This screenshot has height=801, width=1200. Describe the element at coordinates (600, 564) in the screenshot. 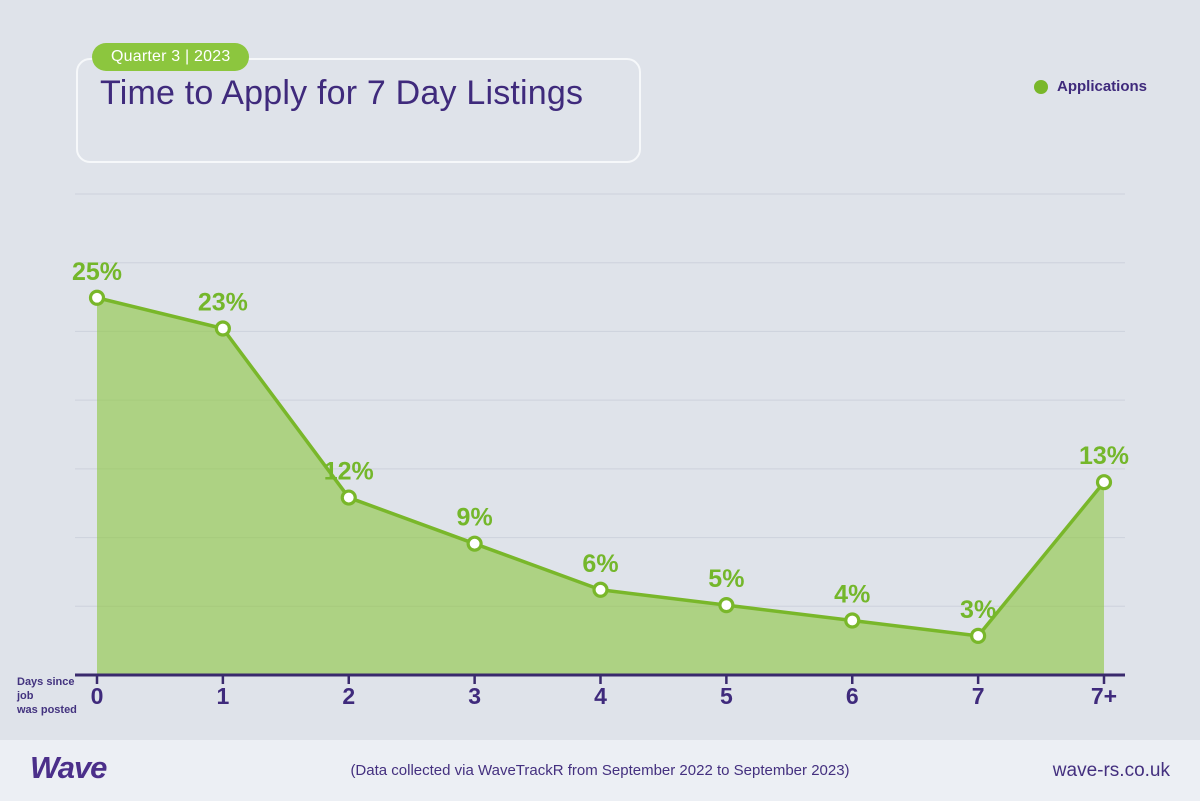

I see `data-point-label: 6%` at that location.